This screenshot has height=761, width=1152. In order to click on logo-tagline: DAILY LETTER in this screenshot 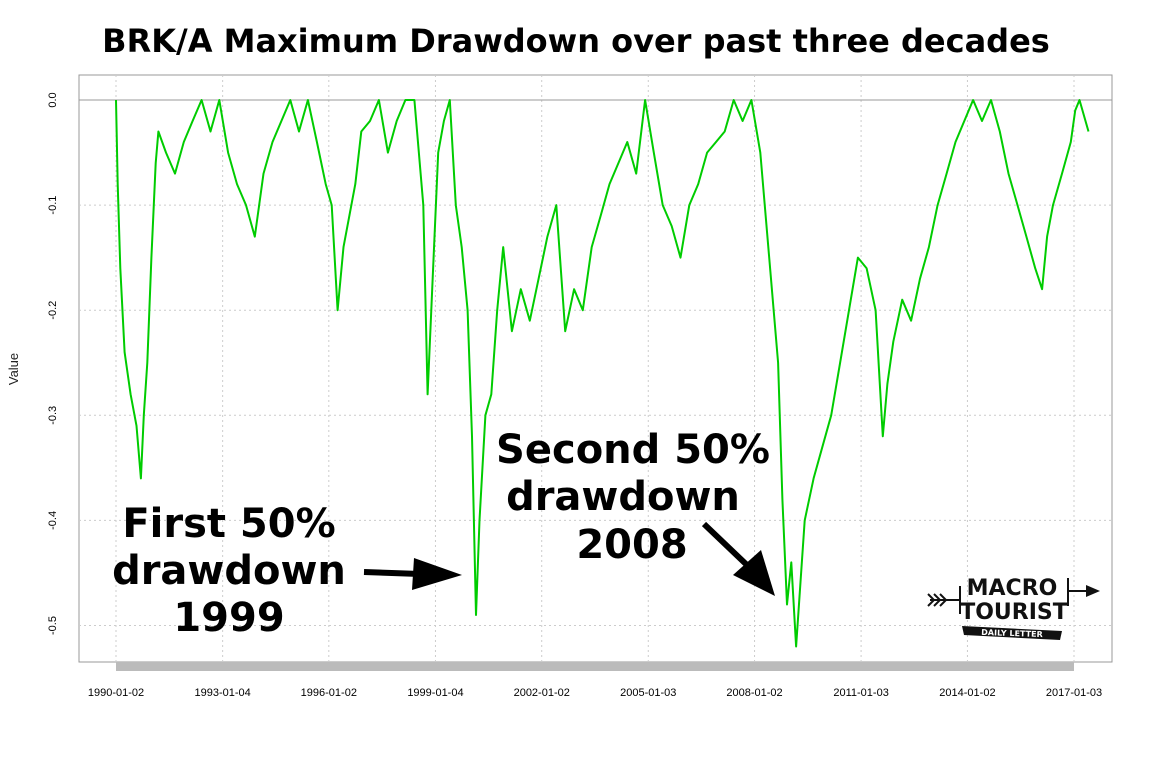, I will do `click(1012, 633)`.